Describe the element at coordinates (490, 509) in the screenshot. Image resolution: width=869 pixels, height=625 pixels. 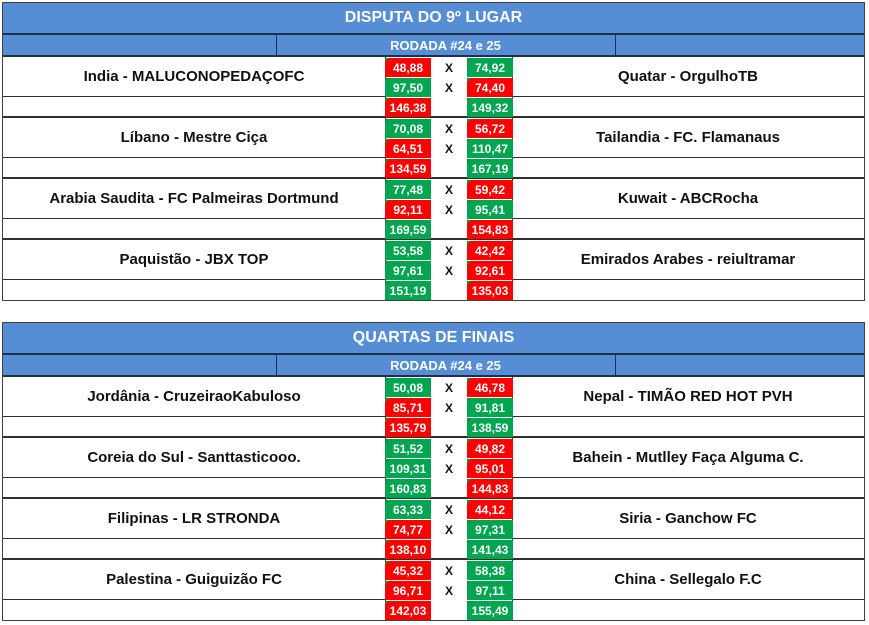
I see `right-score-1: 44,12` at that location.